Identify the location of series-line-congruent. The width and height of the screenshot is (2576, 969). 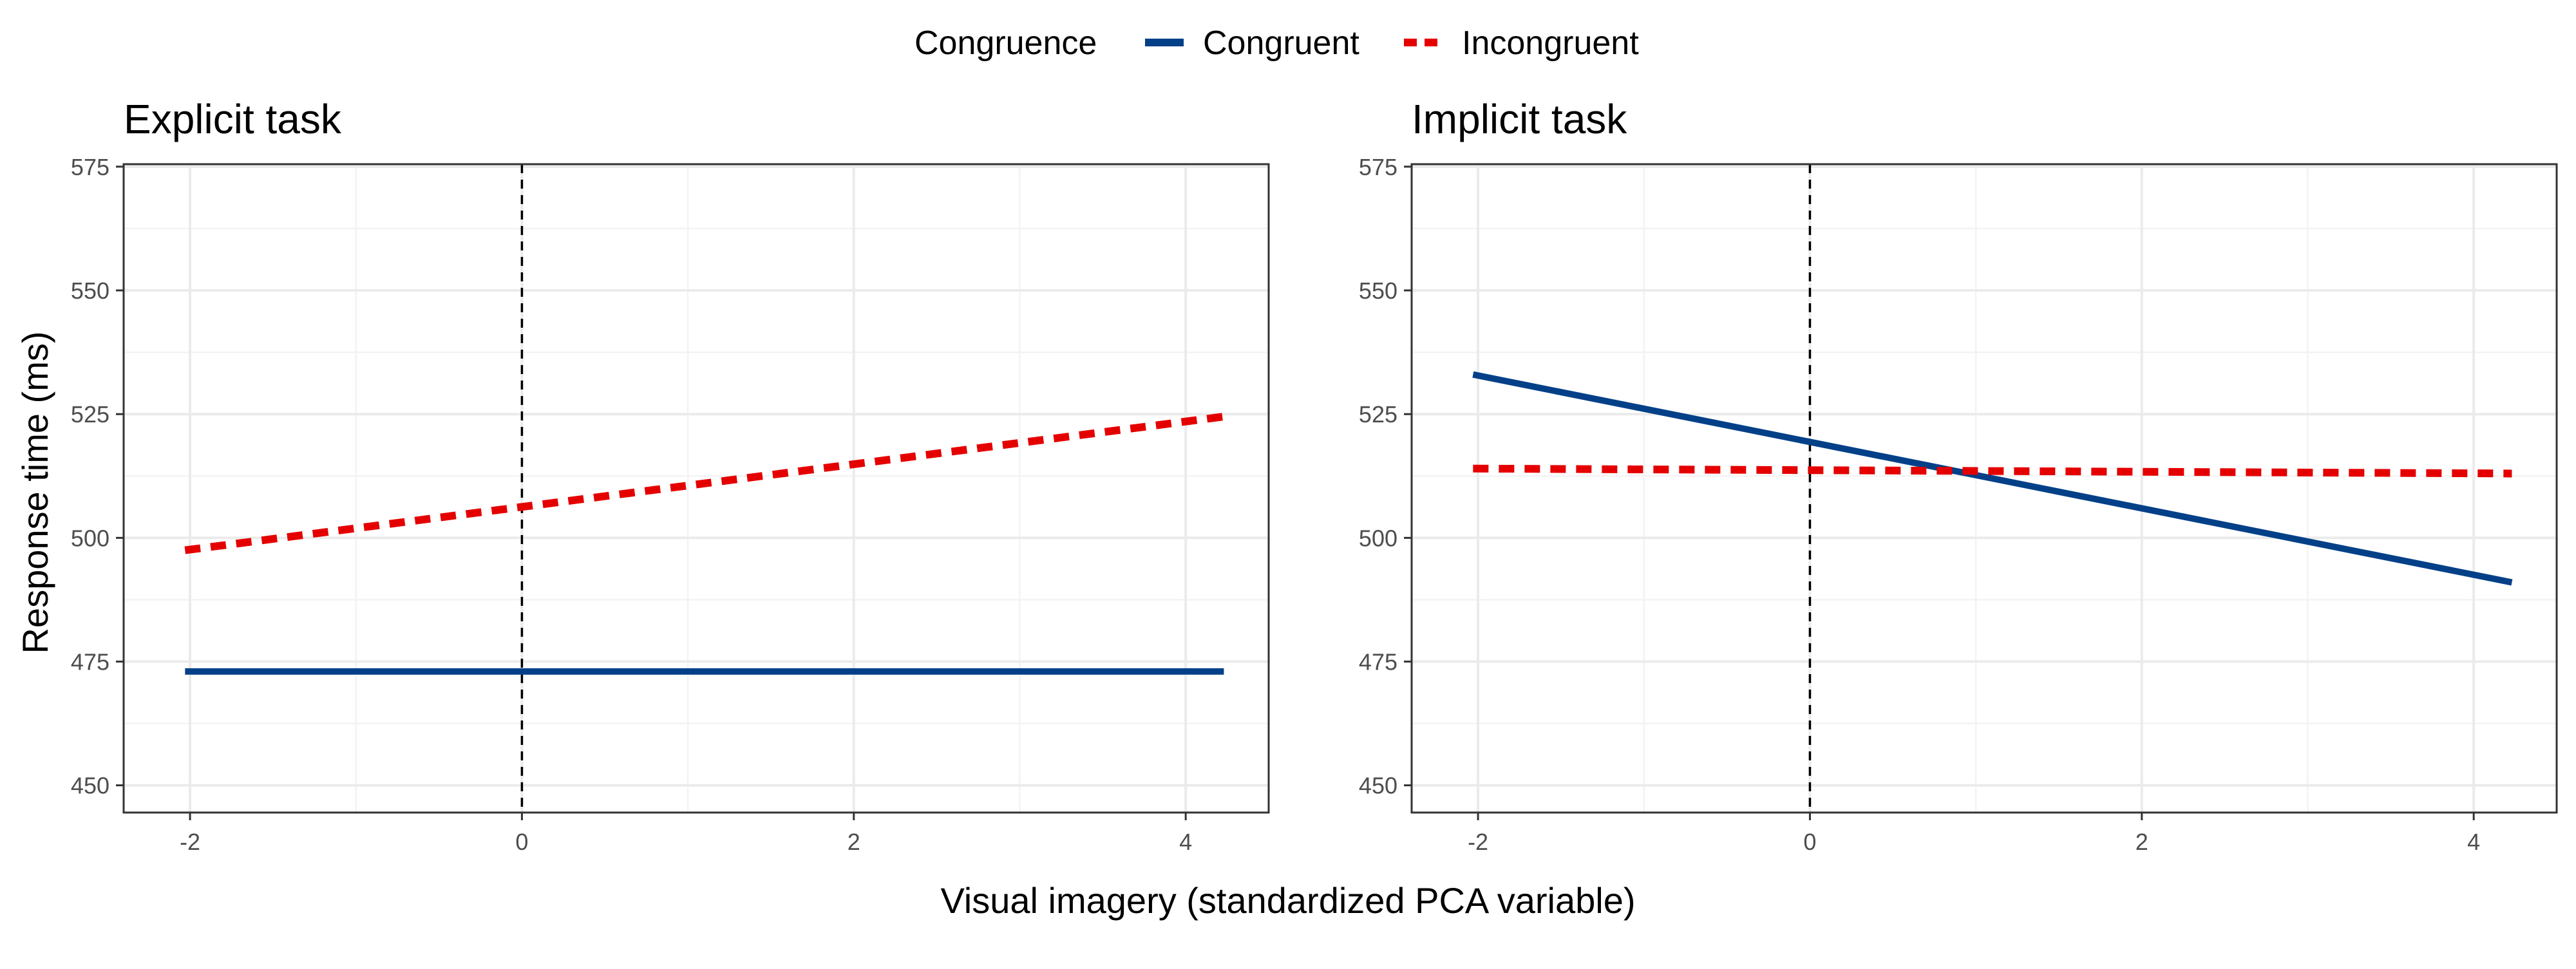
(1993, 479).